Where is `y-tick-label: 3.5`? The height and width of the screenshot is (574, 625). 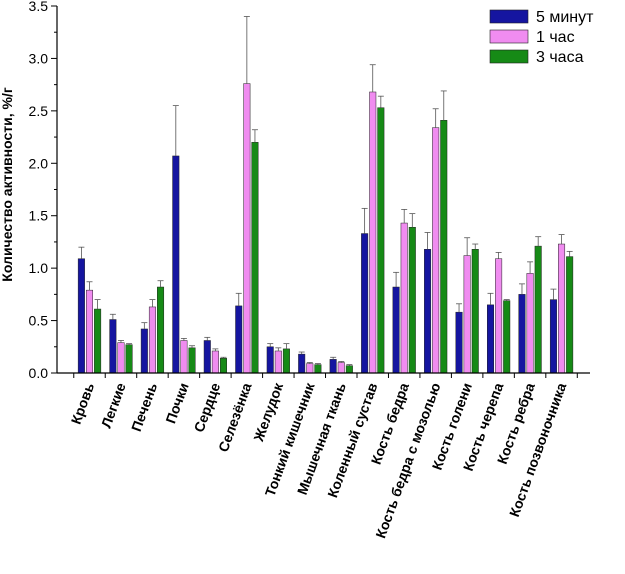 y-tick-label: 3.5 is located at coordinates (39, 7).